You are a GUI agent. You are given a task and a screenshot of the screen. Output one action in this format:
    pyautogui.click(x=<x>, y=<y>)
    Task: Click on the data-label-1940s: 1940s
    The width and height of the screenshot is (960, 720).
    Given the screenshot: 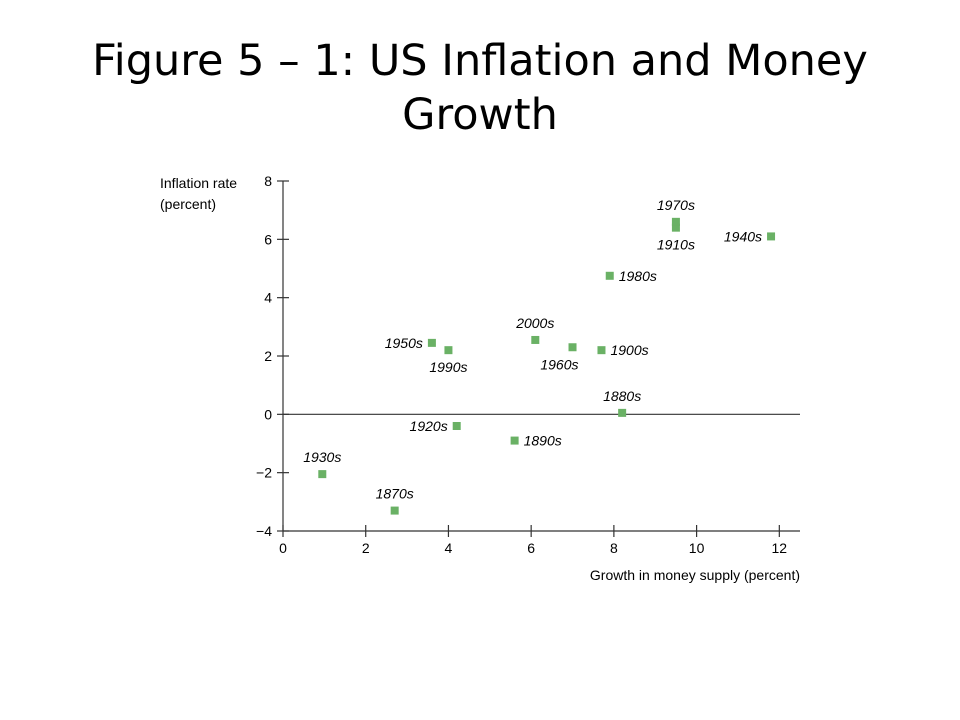 What is the action you would take?
    pyautogui.click(x=743, y=236)
    